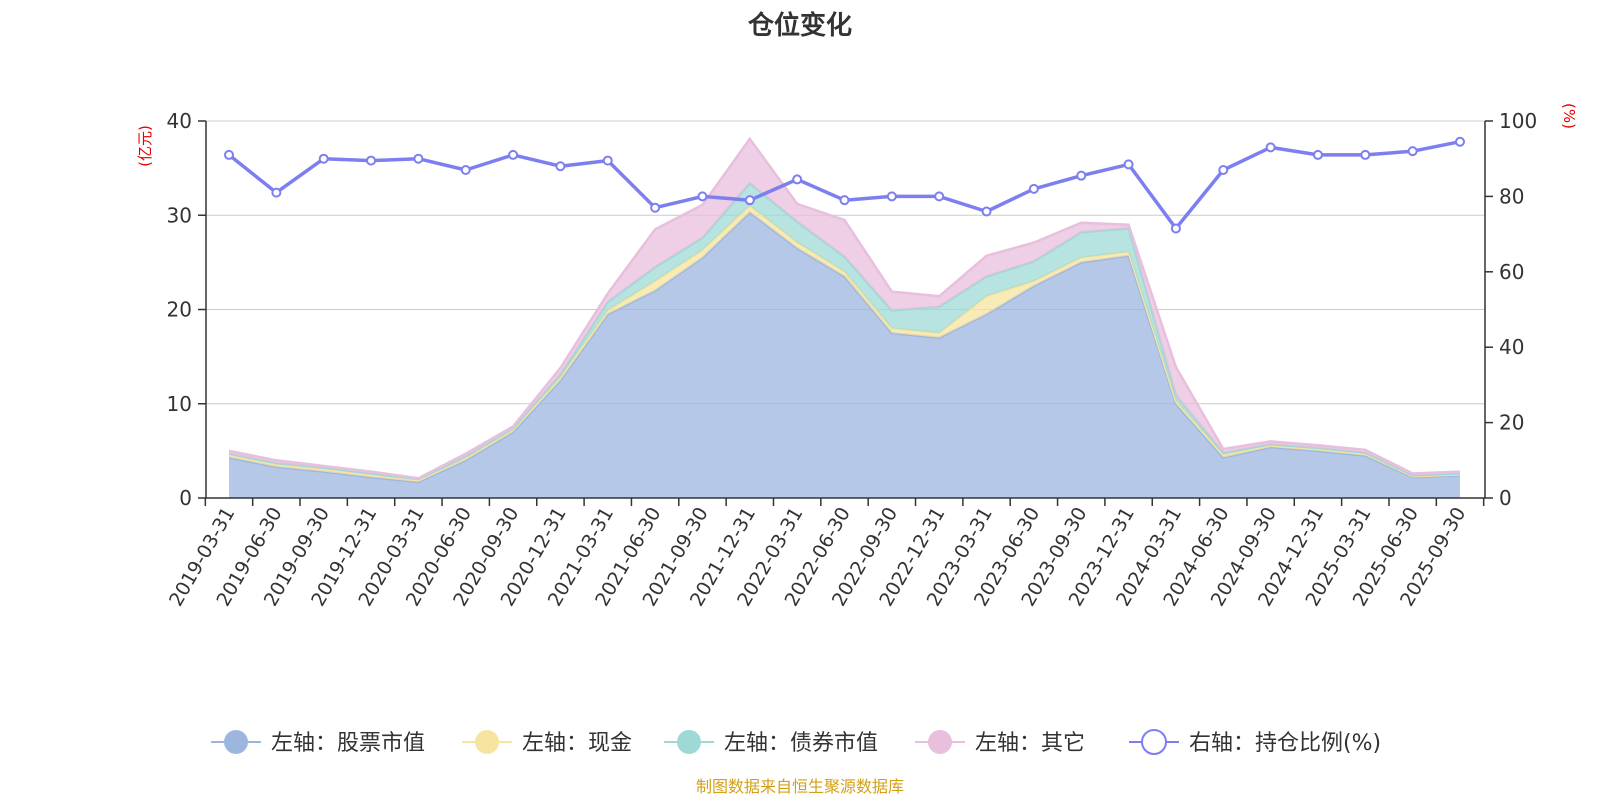 The height and width of the screenshot is (800, 1600). Describe the element at coordinates (844, 185) in the screenshot. I see `holding-ratio-series` at that location.